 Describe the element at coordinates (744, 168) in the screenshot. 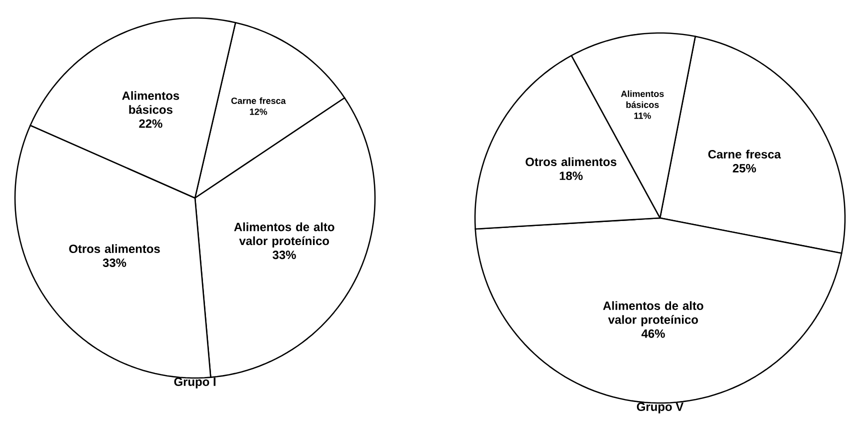

I see `data-label: 25%` at that location.